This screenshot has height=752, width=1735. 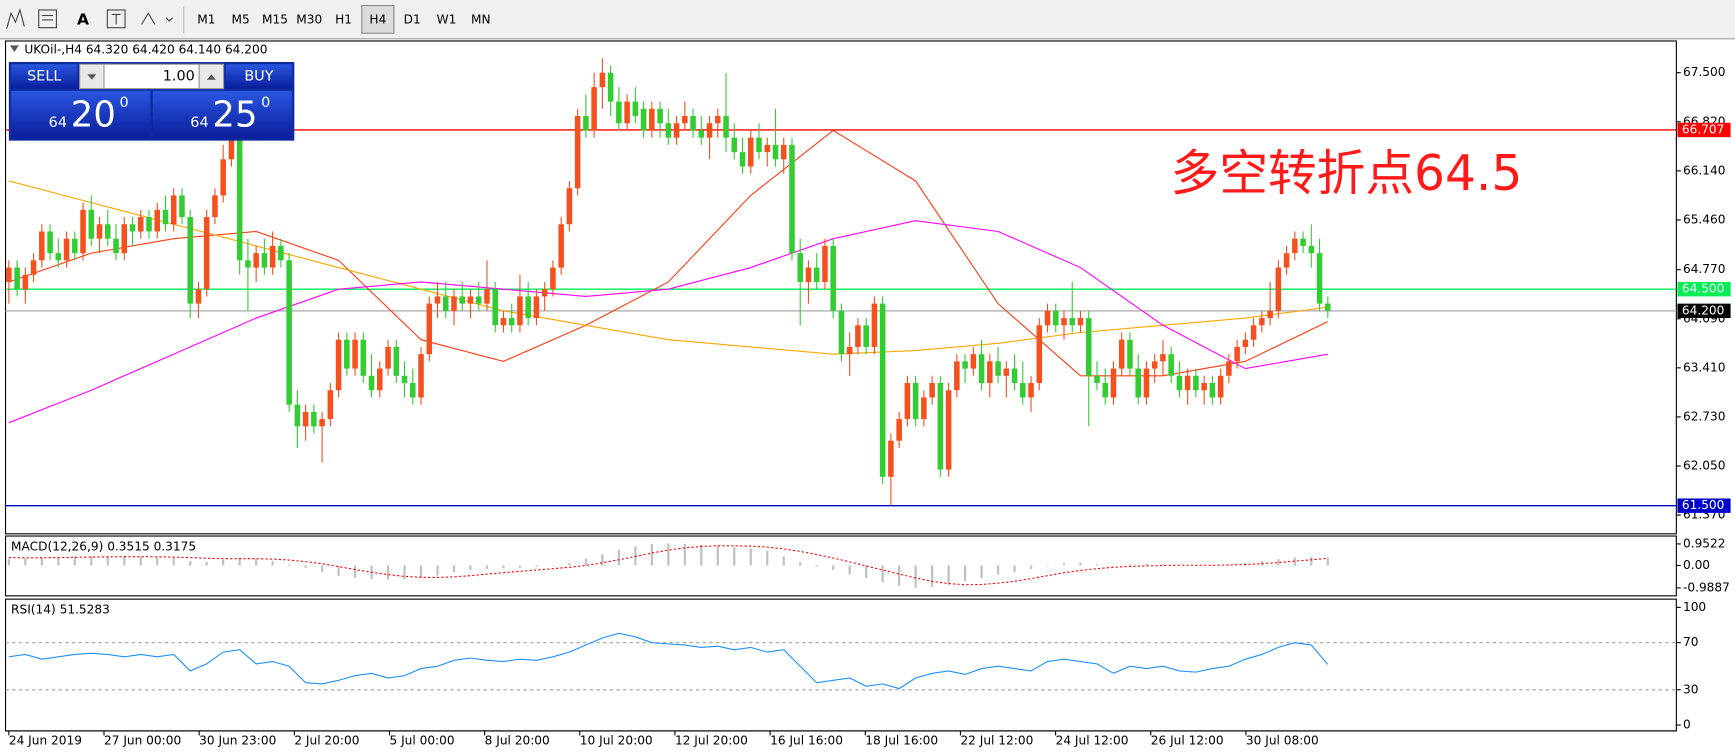 I want to click on timeframe-label: H1, so click(x=343, y=19).